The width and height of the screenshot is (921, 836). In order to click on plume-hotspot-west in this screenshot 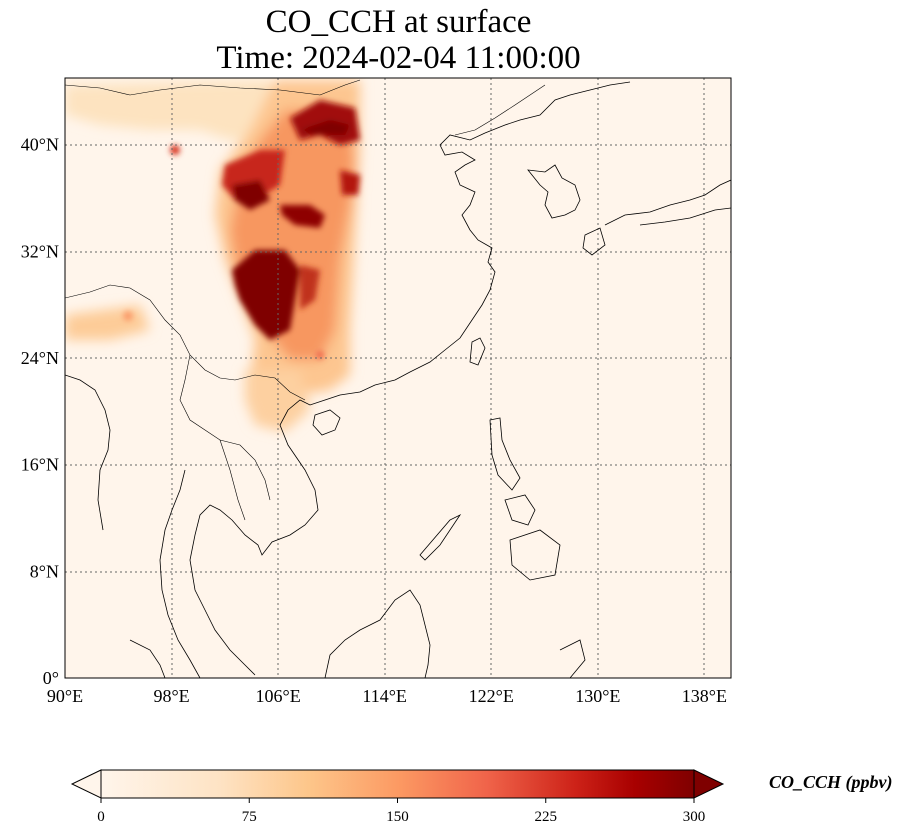, I will do `click(175, 150)`.